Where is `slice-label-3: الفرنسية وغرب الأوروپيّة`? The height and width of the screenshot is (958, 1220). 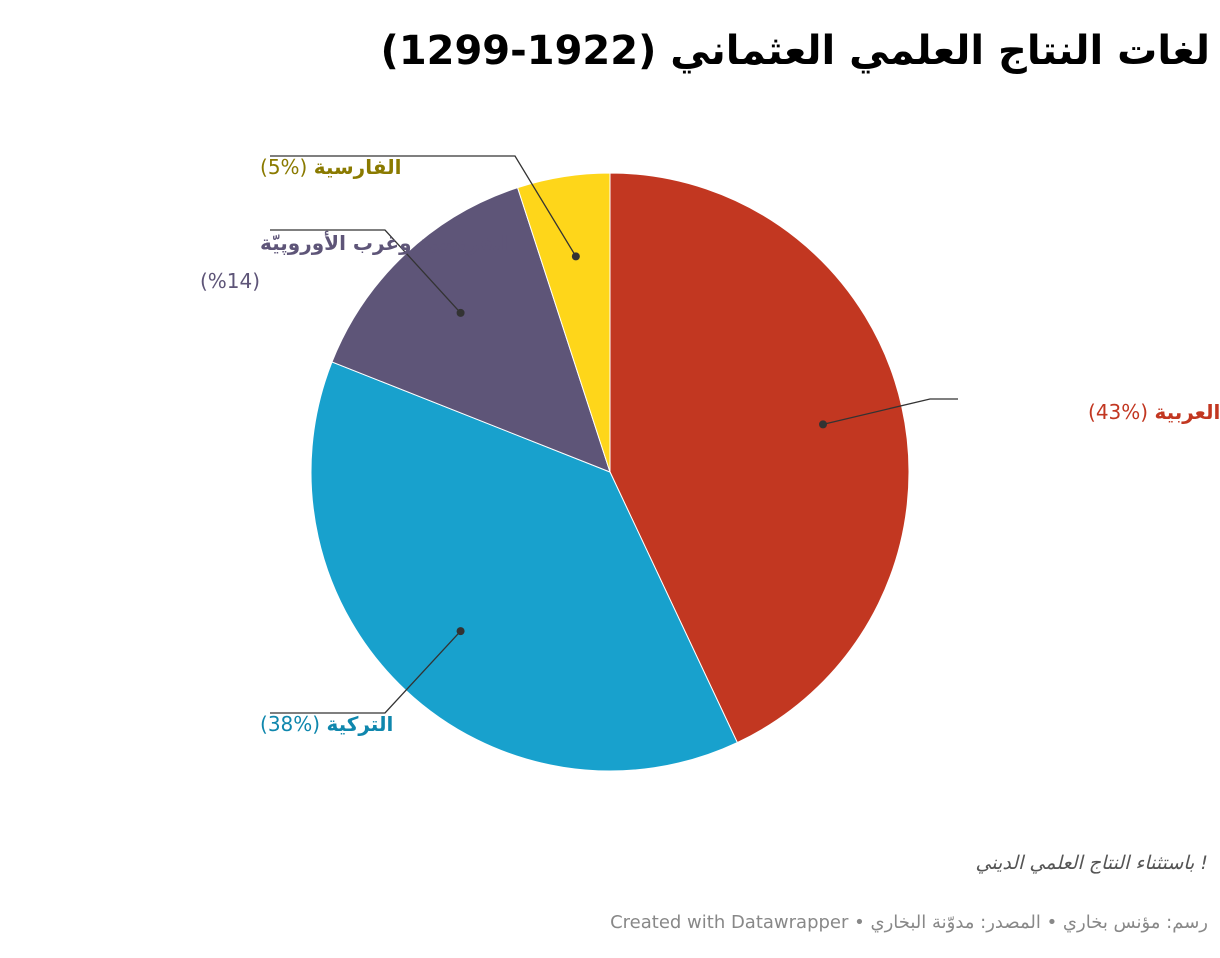
slice-label-3: الفرنسية وغرب الأوروپيّة is located at coordinates (384, 243).